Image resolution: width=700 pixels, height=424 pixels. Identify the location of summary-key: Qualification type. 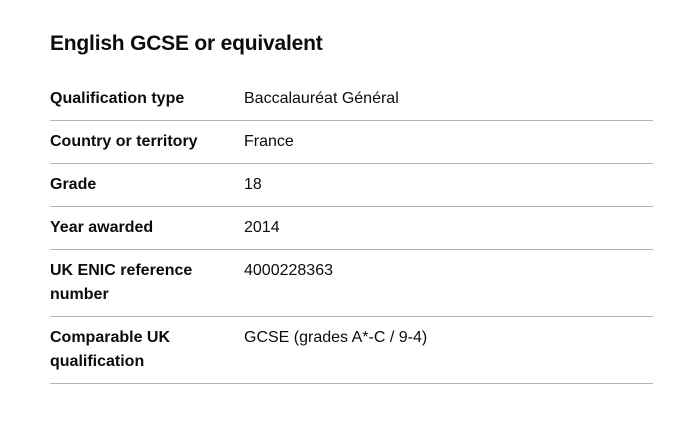
(117, 98).